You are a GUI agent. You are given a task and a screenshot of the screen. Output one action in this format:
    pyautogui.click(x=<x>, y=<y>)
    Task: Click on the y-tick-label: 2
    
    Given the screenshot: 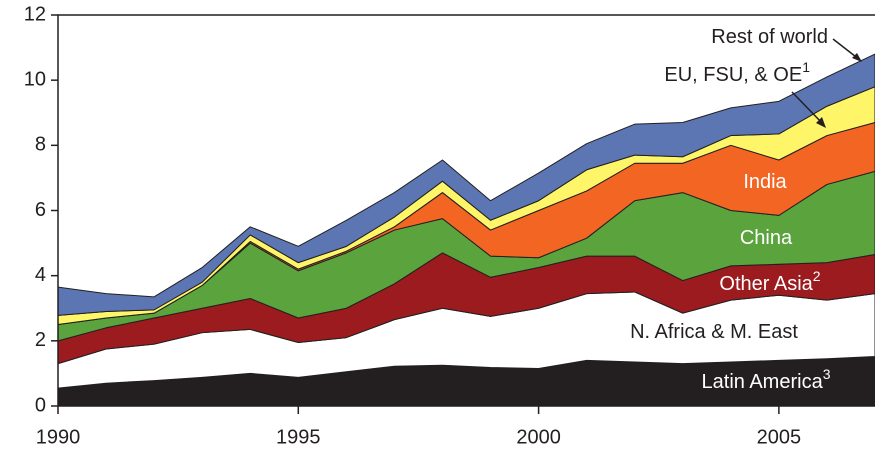 What is the action you would take?
    pyautogui.click(x=40, y=340)
    